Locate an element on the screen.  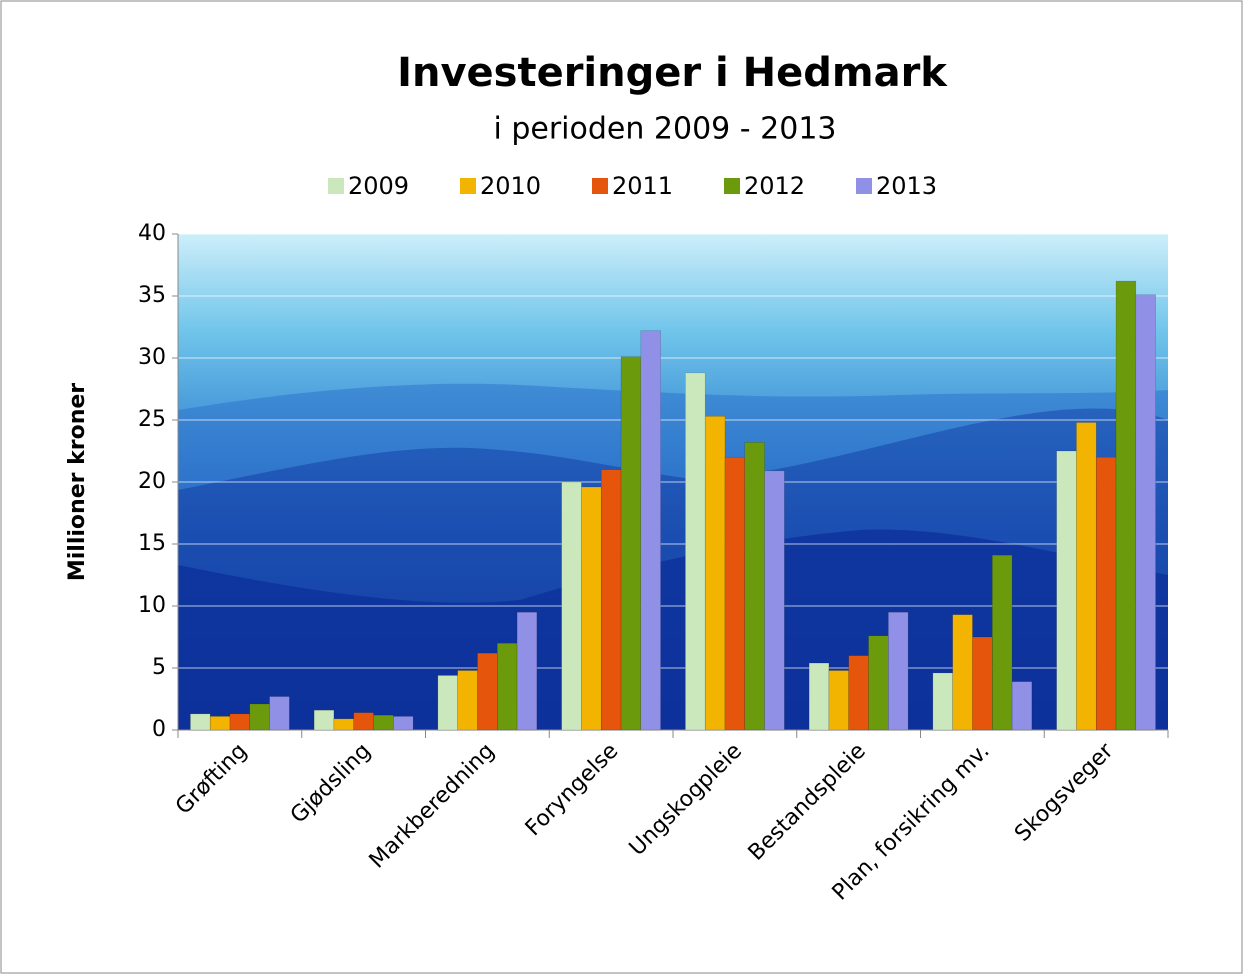
legend-label: 2012 is located at coordinates (774, 186).